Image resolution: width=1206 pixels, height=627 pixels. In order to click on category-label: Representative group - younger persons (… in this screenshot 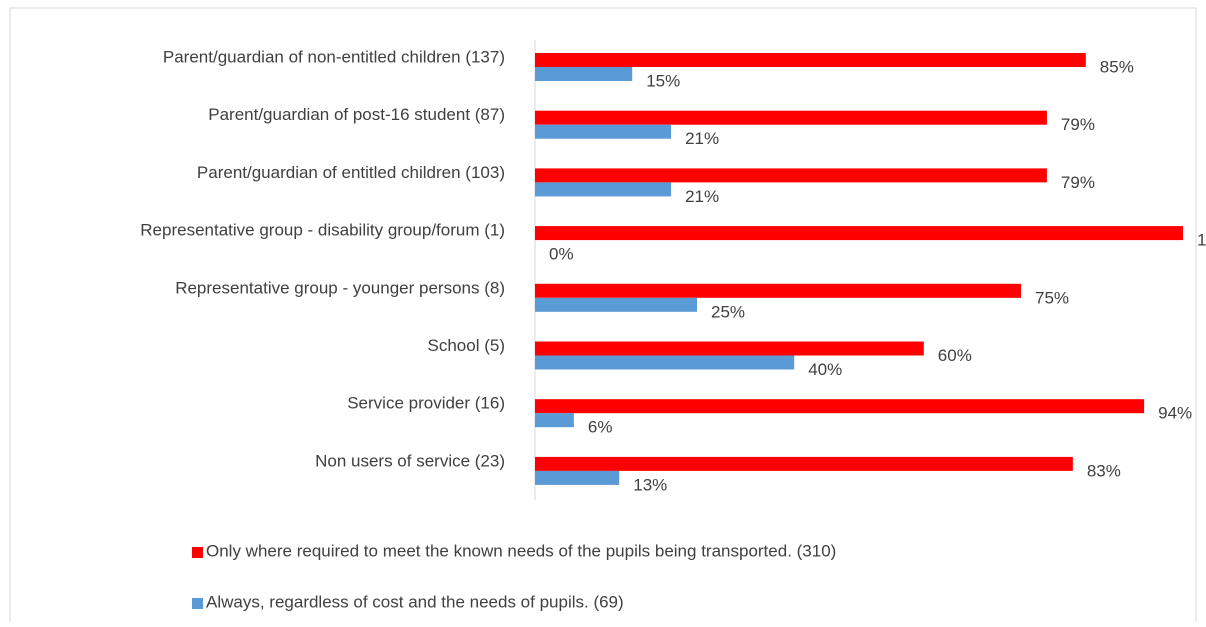, I will do `click(340, 287)`.